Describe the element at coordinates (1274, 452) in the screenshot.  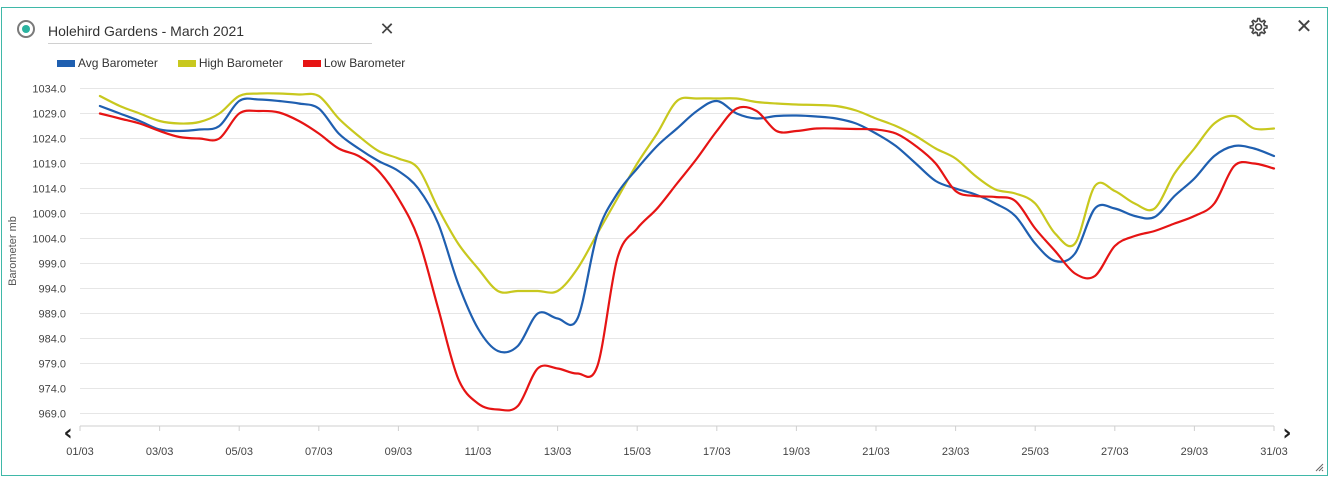
I see `x-tick-label: 31/03` at that location.